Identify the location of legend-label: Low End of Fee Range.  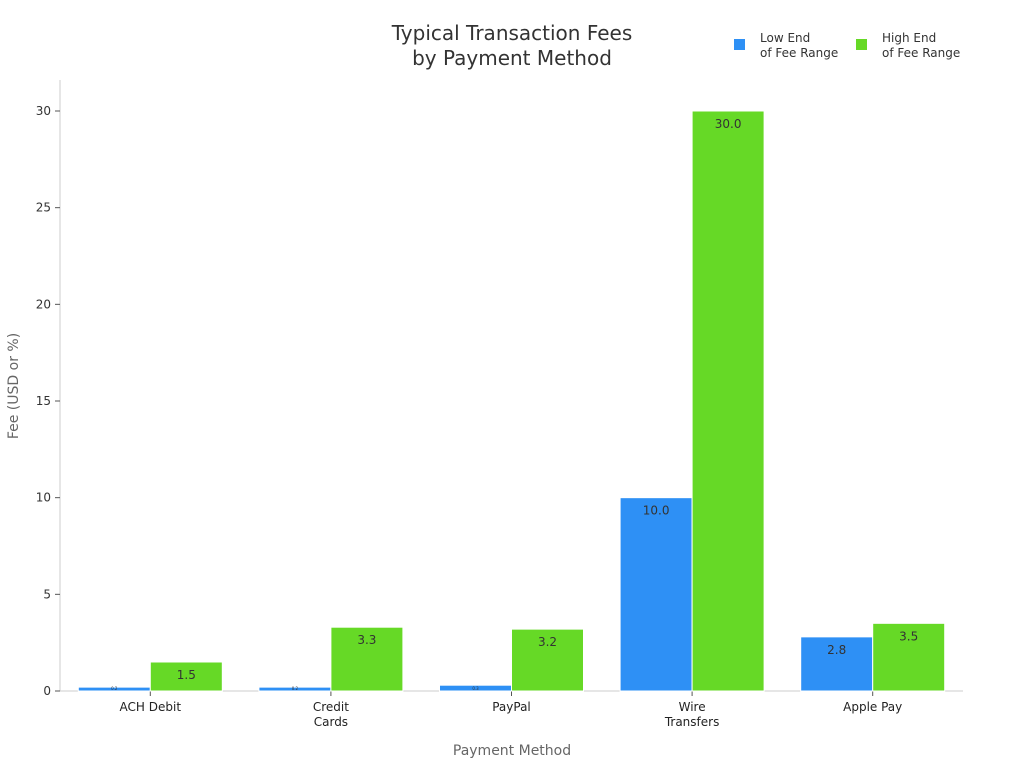
(799, 45).